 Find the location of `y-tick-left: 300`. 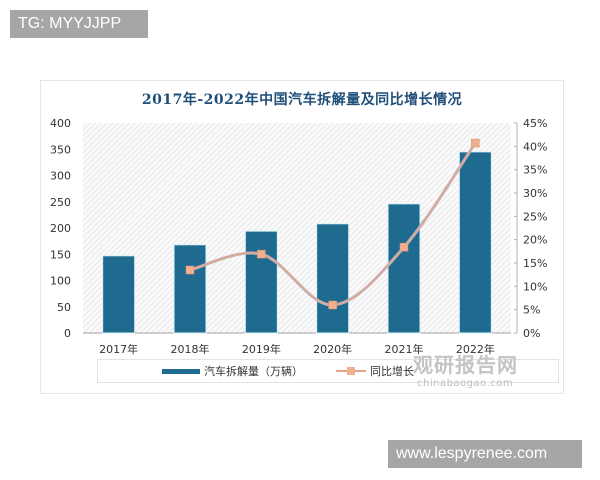

y-tick-left: 300 is located at coordinates (60, 176).